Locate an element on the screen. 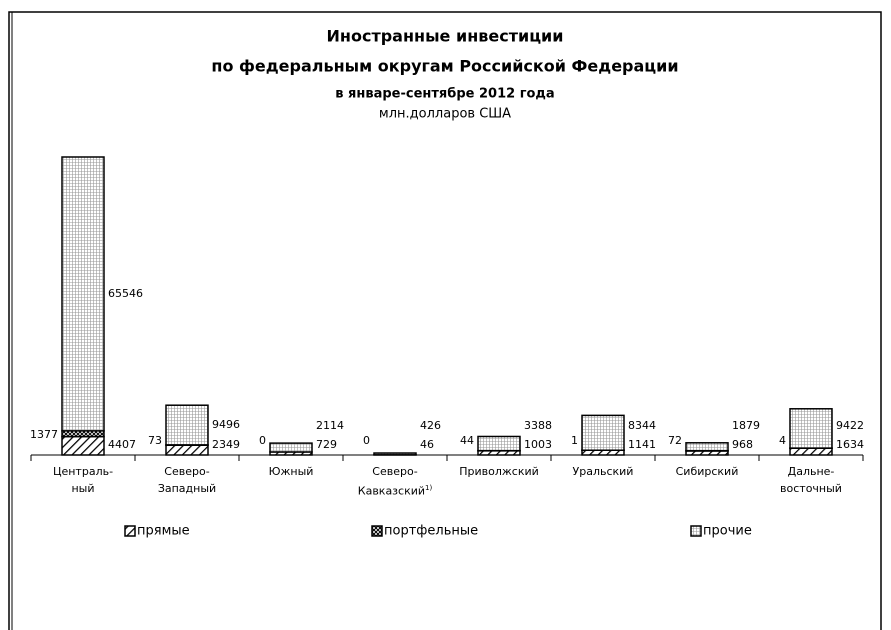 The width and height of the screenshot is (891, 630). value-label: 1 is located at coordinates (574, 440).